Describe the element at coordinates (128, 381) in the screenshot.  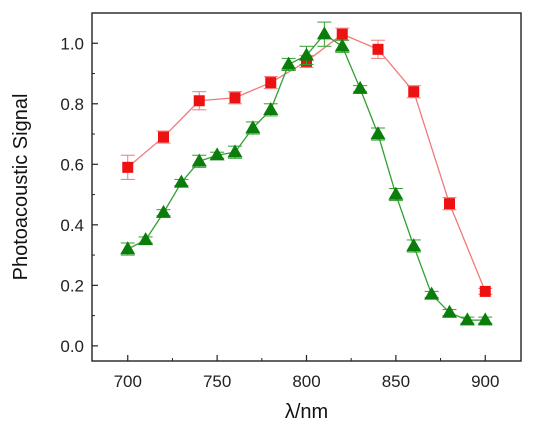
I see `x-tick-label-700: 700` at that location.